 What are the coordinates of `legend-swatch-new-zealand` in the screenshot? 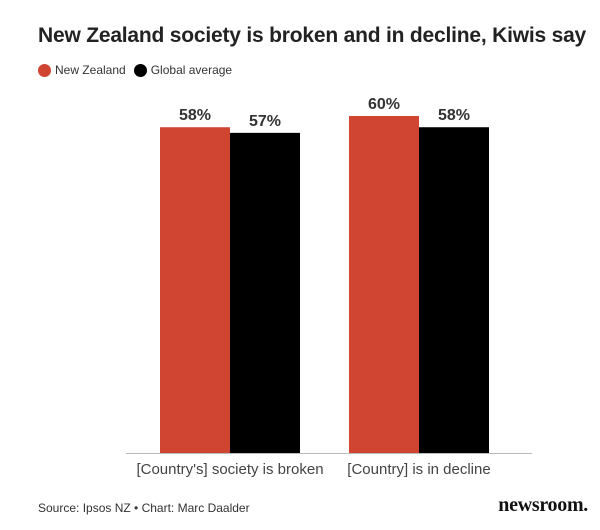 It's located at (44, 70).